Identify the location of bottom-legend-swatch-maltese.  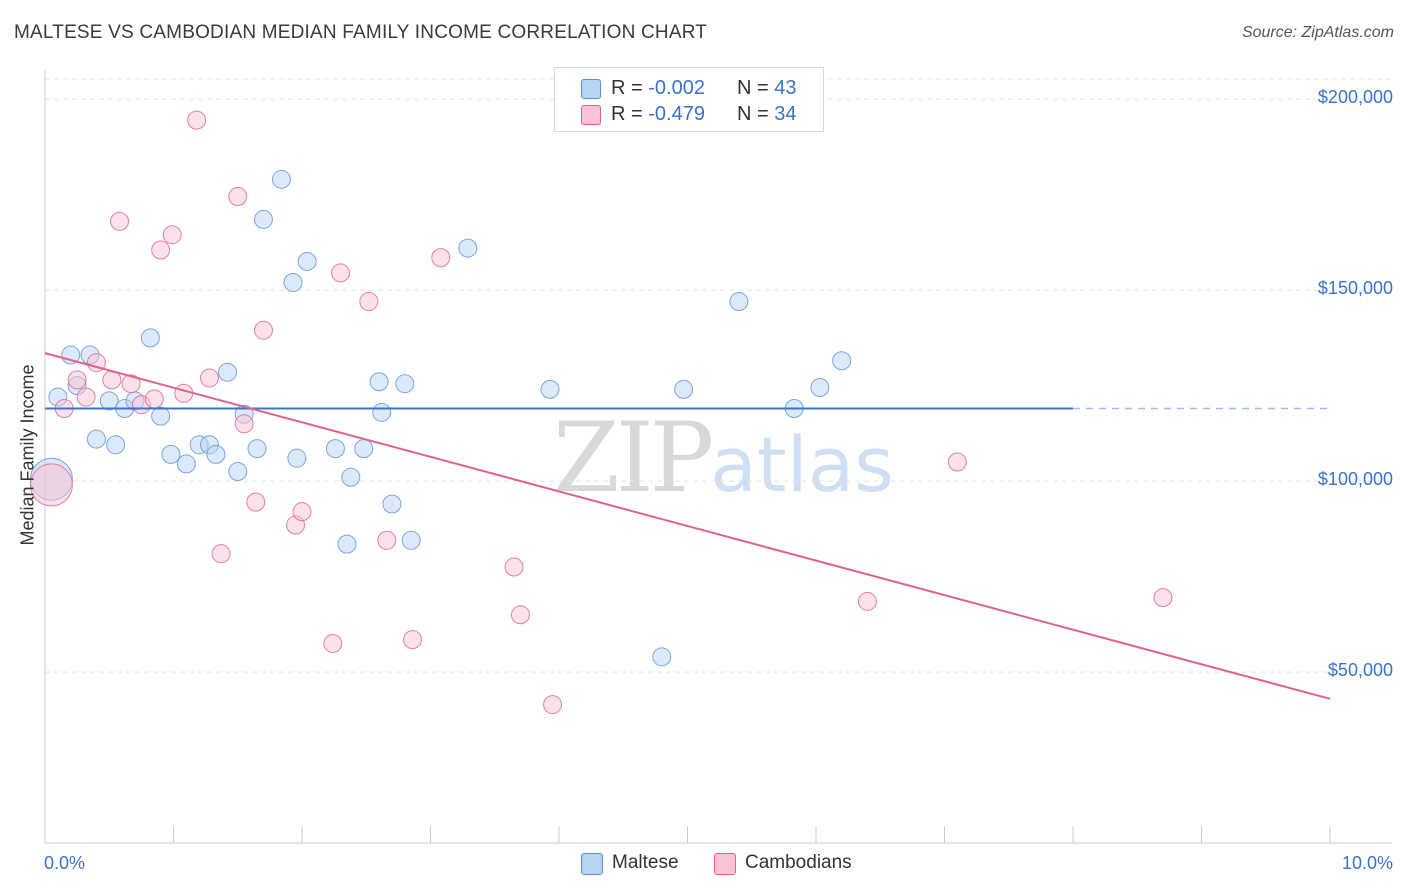
(592, 864).